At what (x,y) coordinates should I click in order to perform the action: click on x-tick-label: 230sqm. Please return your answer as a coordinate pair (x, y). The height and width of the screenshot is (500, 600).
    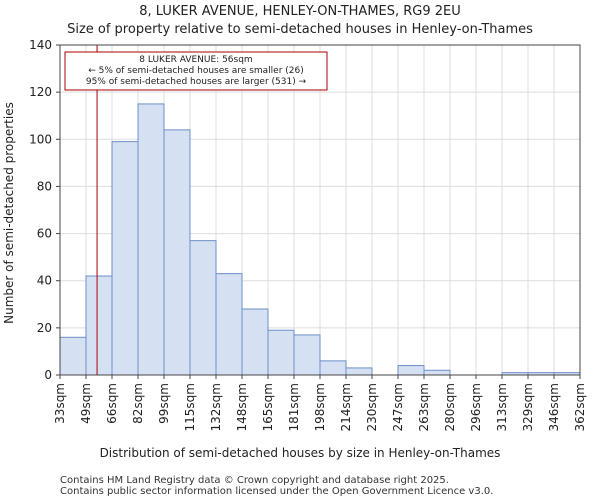
    Looking at the image, I should click on (372, 407).